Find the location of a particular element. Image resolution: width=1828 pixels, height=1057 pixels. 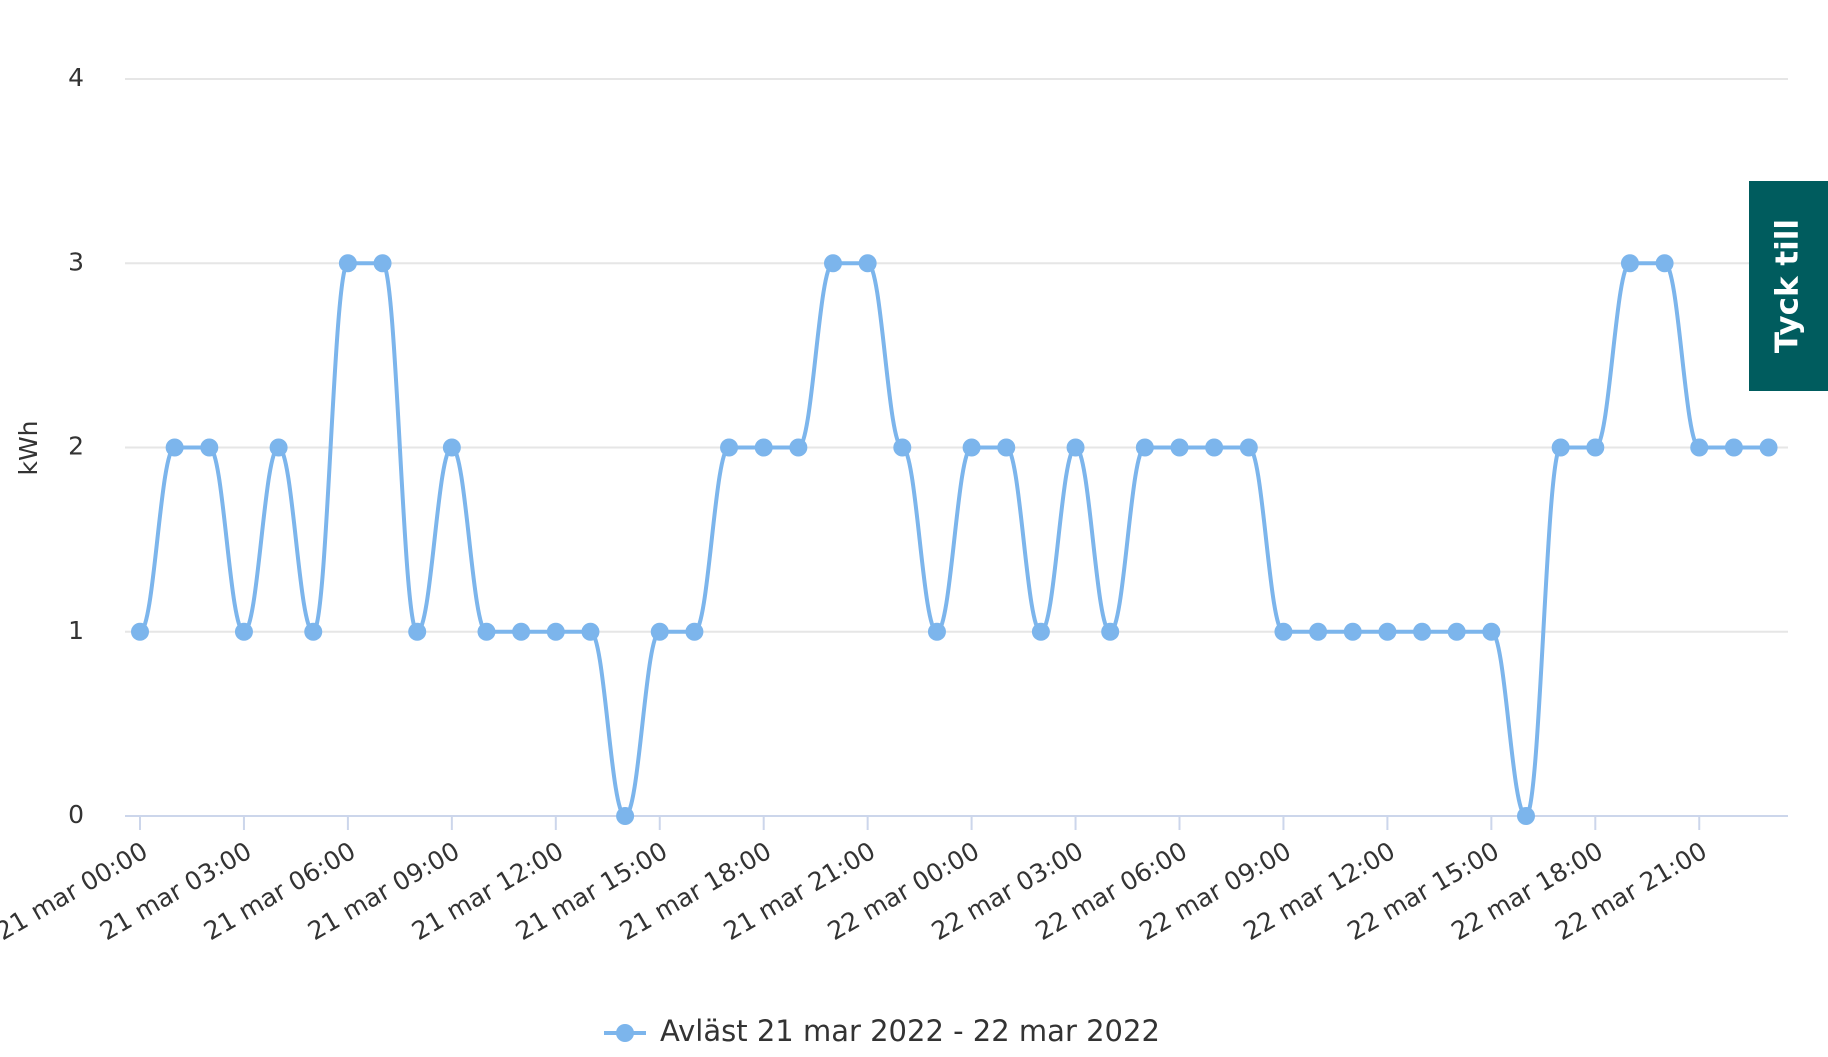

y-axis-title: kWh is located at coordinates (28, 447).